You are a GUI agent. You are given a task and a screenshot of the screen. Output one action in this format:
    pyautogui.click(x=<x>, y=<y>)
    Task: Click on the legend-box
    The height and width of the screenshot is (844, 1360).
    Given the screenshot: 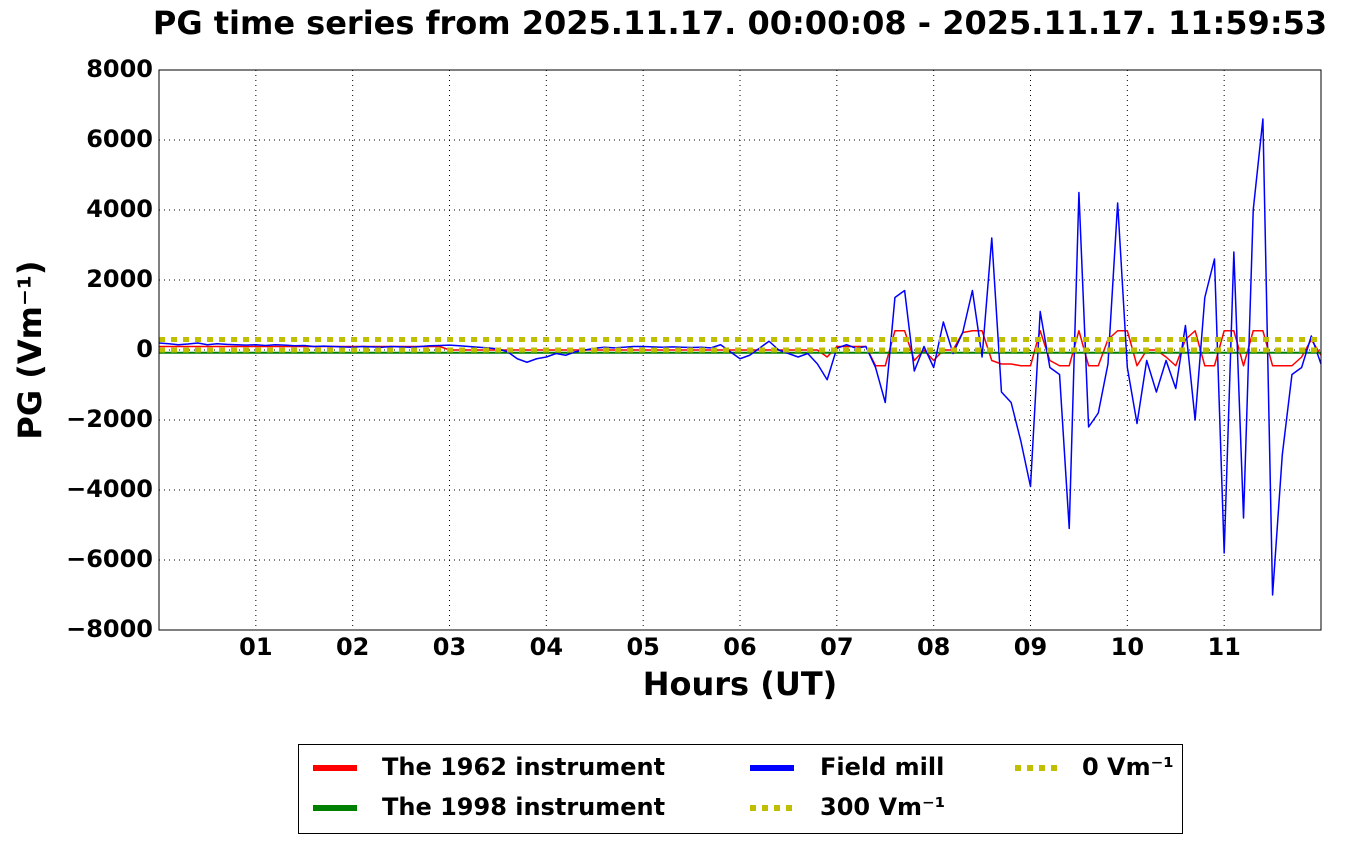 What is the action you would take?
    pyautogui.click(x=740, y=789)
    